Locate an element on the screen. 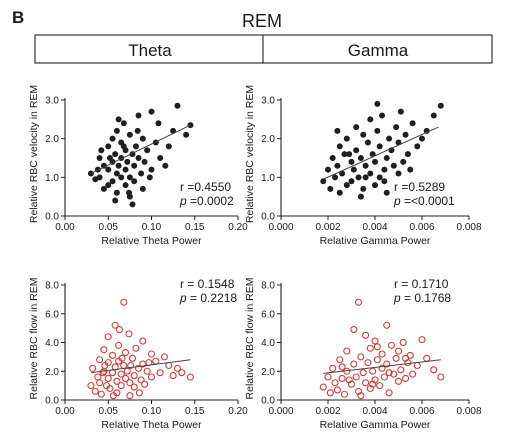 The width and height of the screenshot is (514, 437). x-tick-label: 0.006 is located at coordinates (421, 411).